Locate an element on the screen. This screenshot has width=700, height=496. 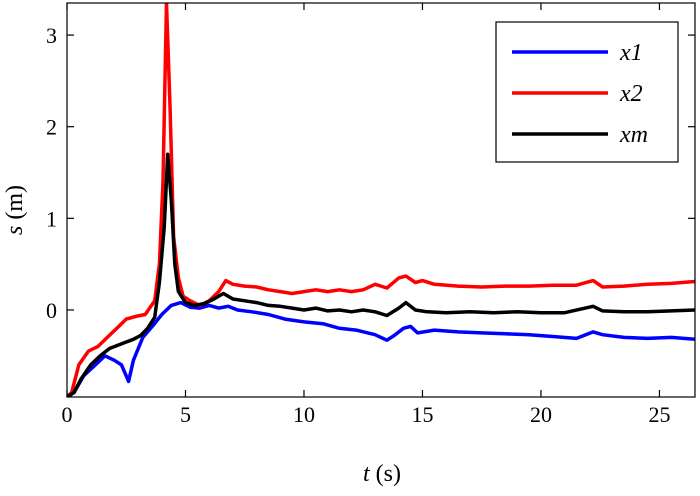
x-tick-label: 5 is located at coordinates (185, 414).